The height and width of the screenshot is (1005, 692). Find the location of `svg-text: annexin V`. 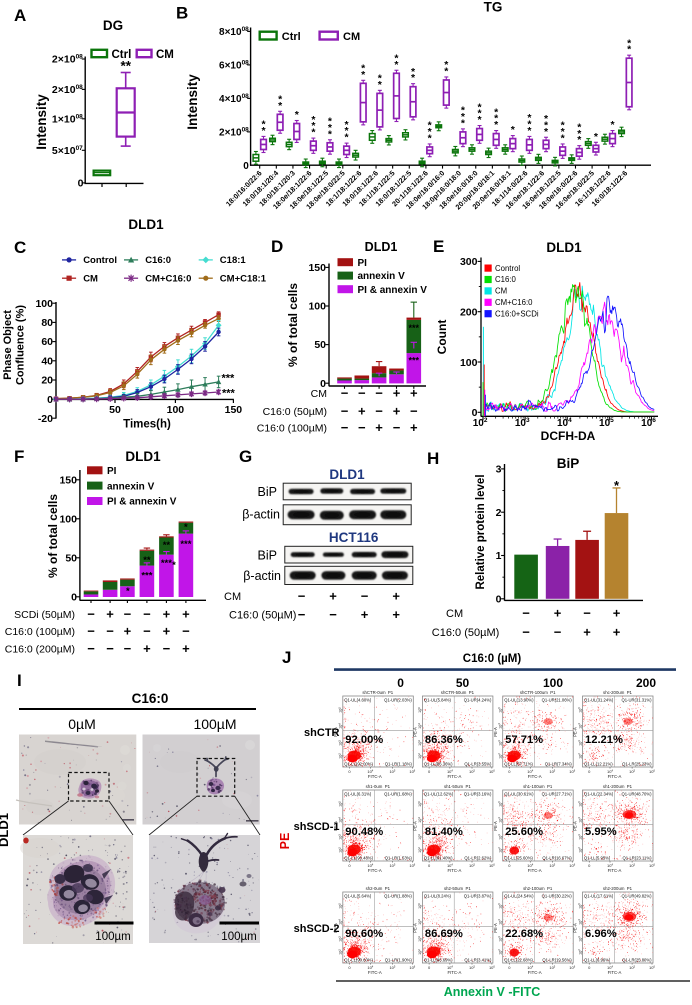

svg-text: annexin V is located at coordinates (131, 486).